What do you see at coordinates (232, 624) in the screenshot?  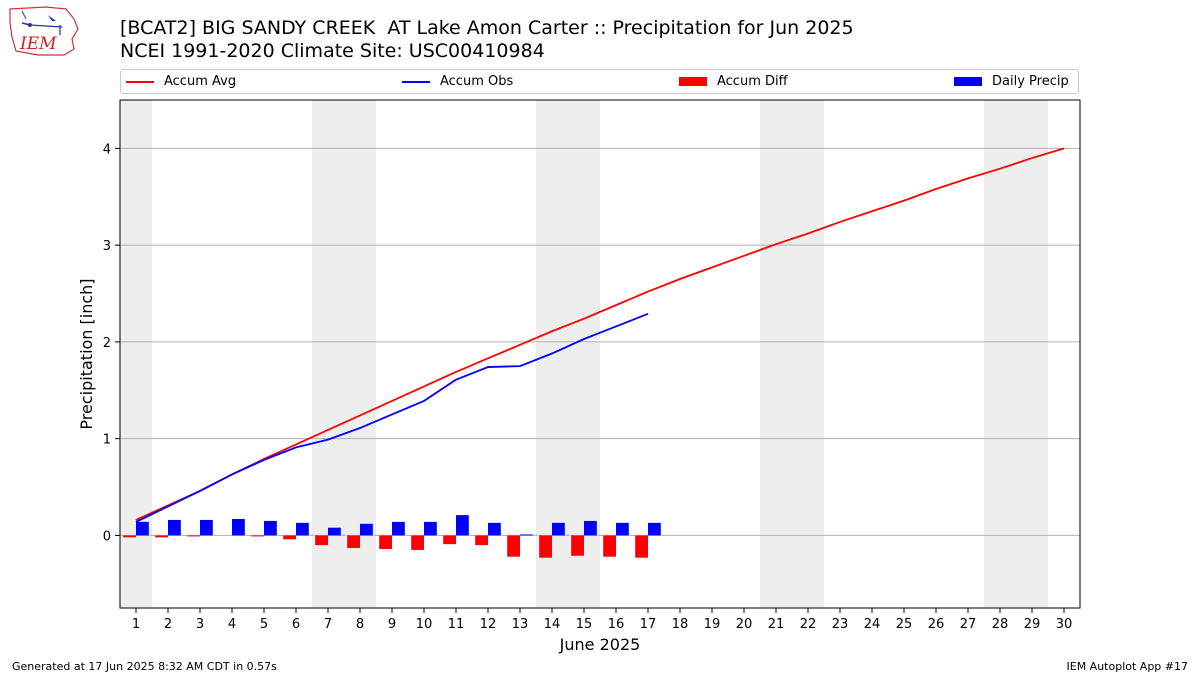 I see `x-tick-label: 4` at bounding box center [232, 624].